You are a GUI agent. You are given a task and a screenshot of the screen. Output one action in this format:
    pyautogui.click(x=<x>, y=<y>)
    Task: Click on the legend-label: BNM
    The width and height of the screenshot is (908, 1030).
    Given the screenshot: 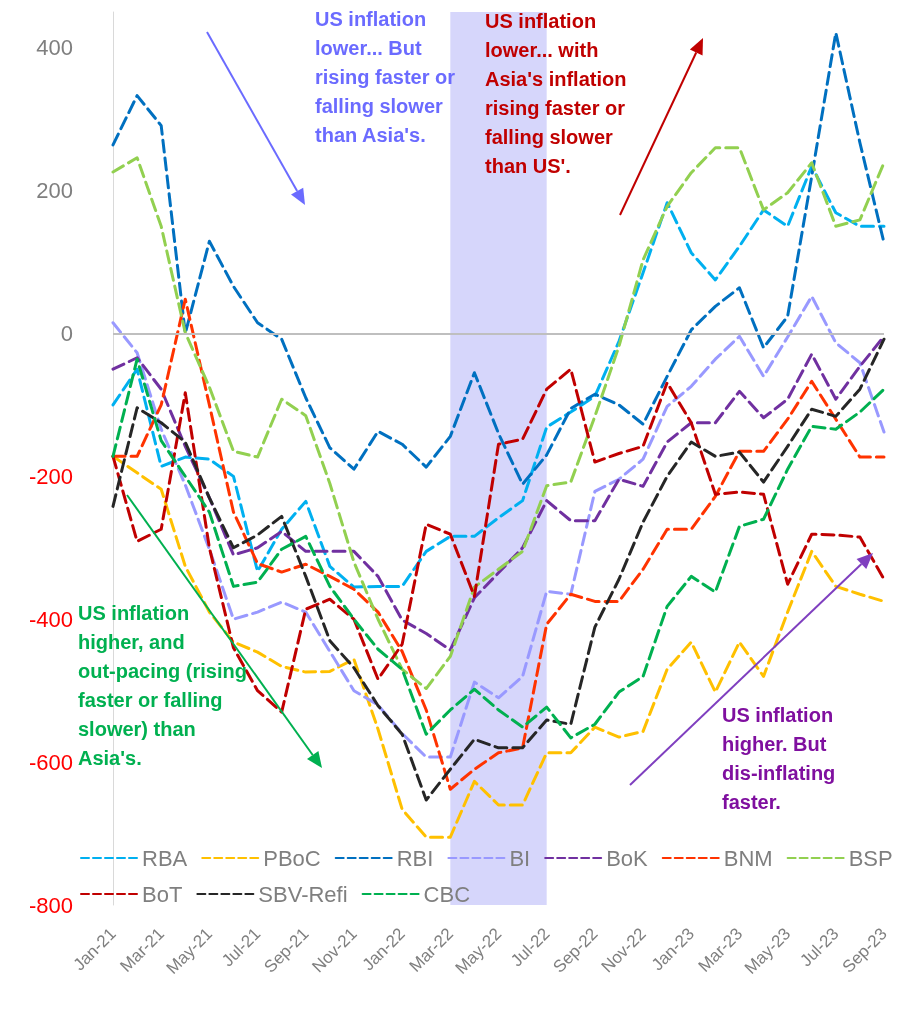 What is the action you would take?
    pyautogui.click(x=748, y=858)
    